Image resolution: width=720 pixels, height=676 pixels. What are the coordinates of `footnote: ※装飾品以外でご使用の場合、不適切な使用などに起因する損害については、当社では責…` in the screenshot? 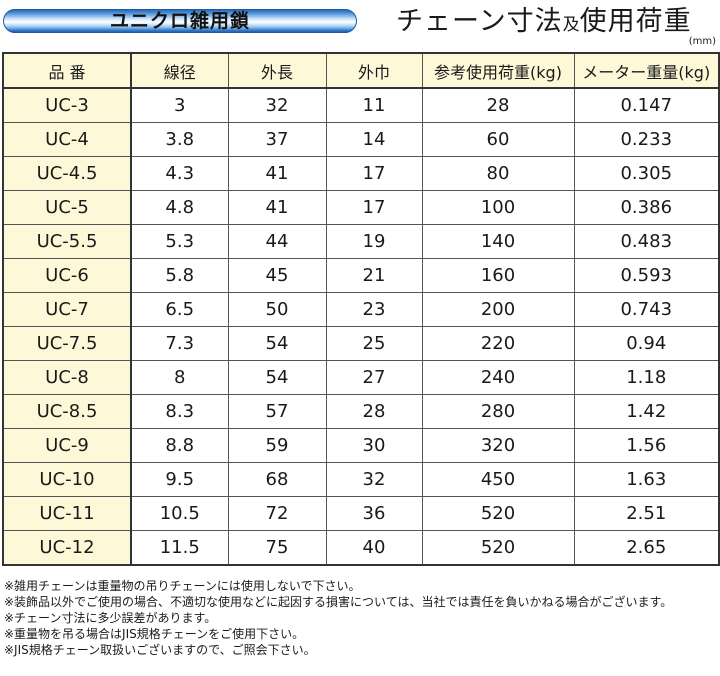 It's located at (338, 602).